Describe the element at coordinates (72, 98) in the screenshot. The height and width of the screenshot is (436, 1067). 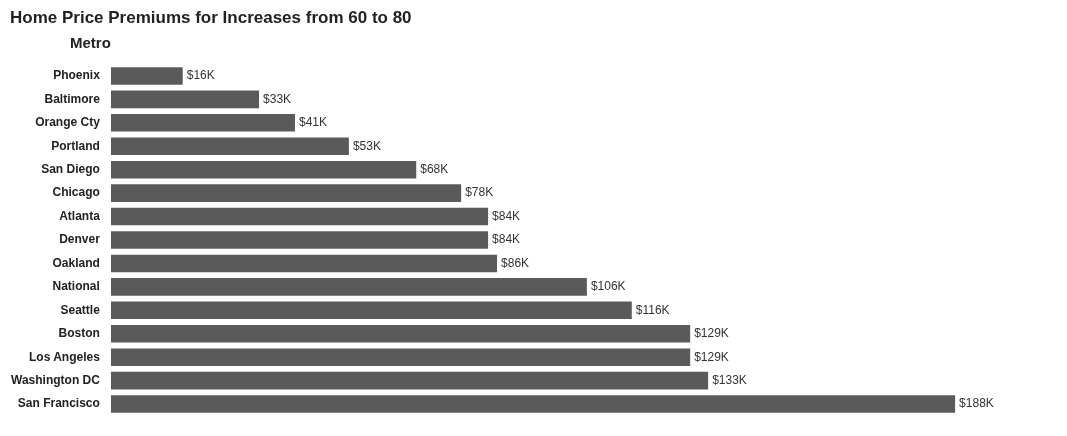
I see `y-tick-label: Baltimore` at that location.